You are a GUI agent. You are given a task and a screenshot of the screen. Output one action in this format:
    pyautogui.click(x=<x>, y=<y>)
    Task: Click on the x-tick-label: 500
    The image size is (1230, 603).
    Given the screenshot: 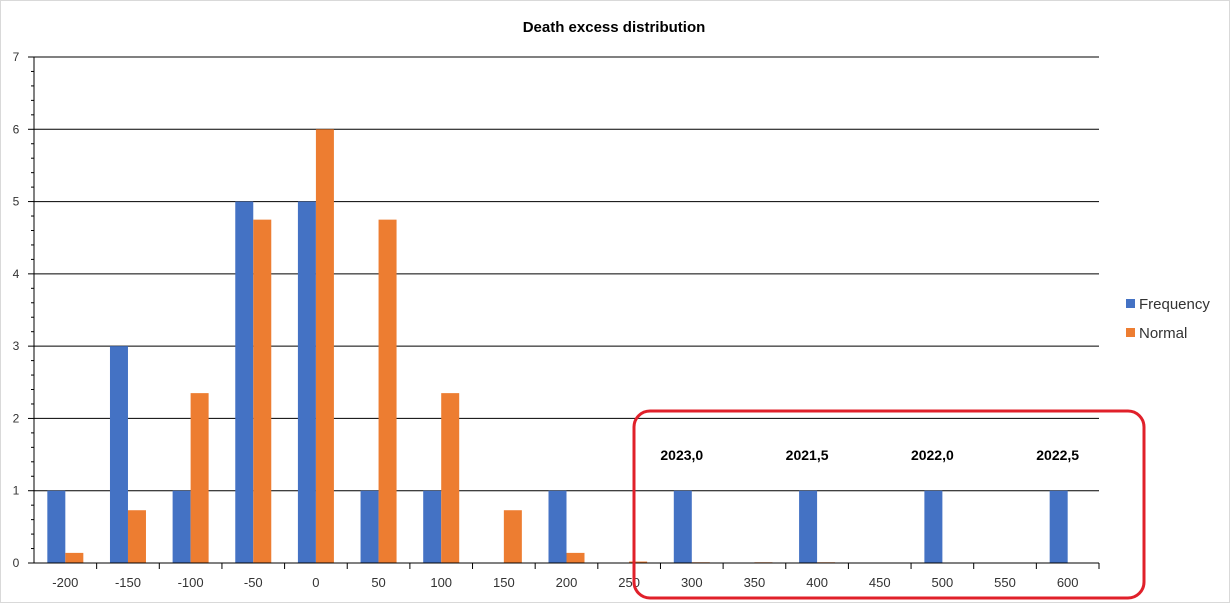 What is the action you would take?
    pyautogui.click(x=943, y=582)
    